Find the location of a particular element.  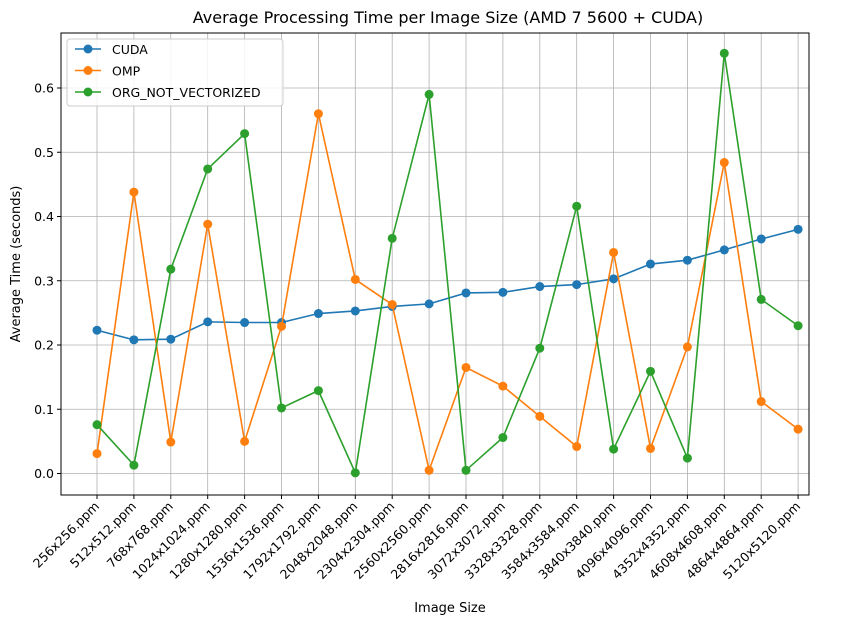

series-line is located at coordinates (447, 284).